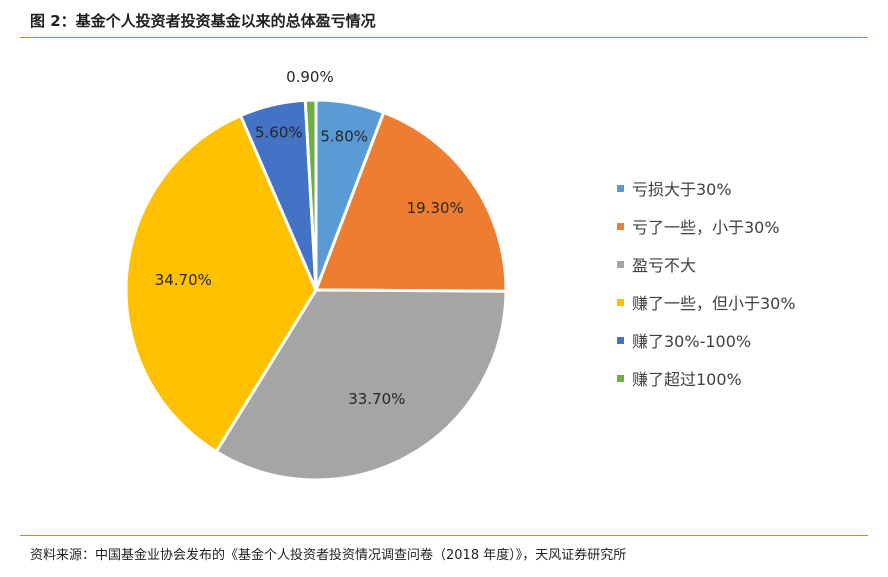 The height and width of the screenshot is (577, 888). Describe the element at coordinates (714, 303) in the screenshot. I see `legend-label: 赚了一些，但小于30%` at that location.